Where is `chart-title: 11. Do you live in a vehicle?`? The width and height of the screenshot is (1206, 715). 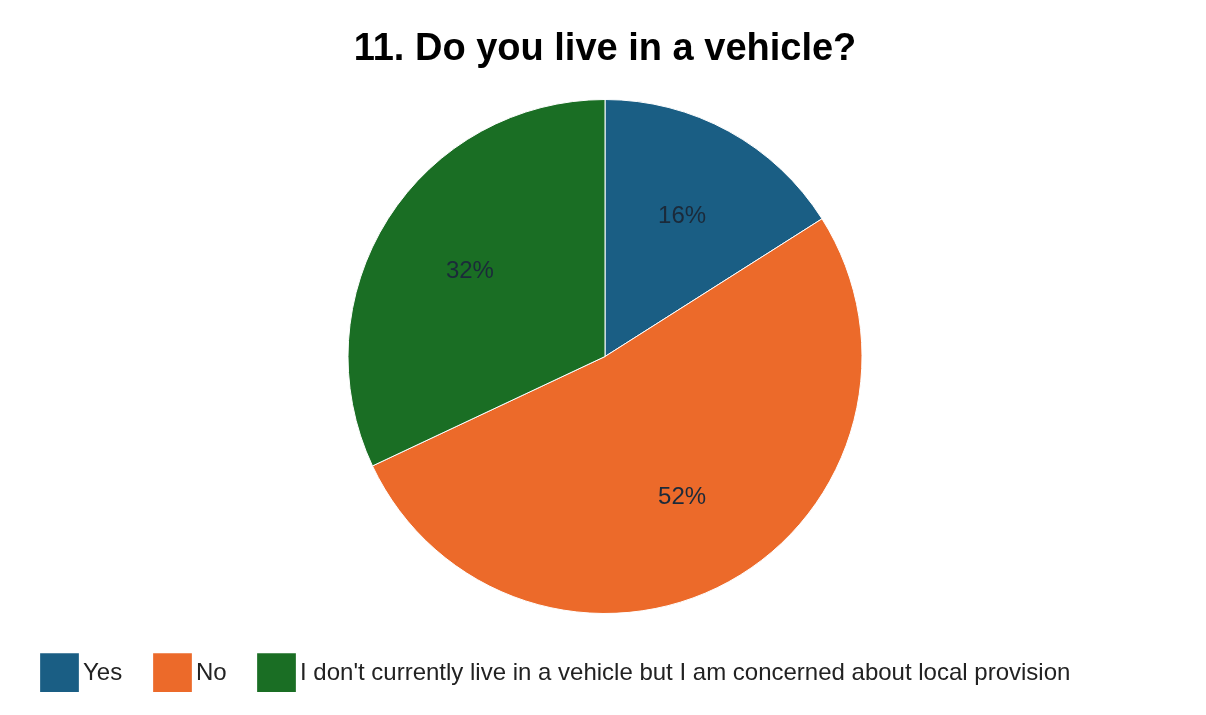
chart-title: 11. Do you live in a vehicle? is located at coordinates (605, 47).